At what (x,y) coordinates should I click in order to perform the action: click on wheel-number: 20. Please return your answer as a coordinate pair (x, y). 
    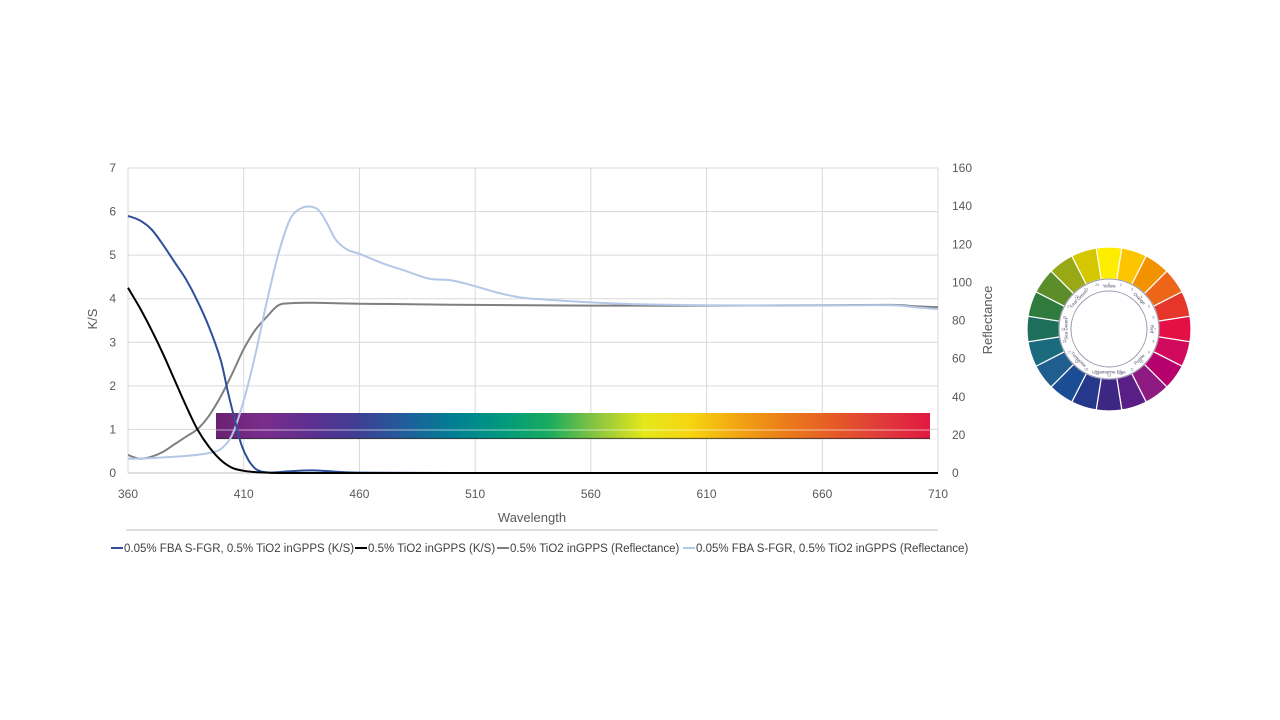
    Looking at the image, I should click on (1065, 318).